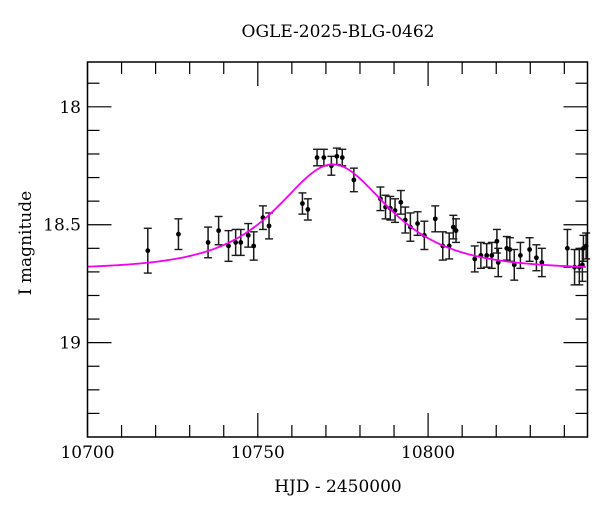  I want to click on x-tick-label: 10750, so click(258, 453).